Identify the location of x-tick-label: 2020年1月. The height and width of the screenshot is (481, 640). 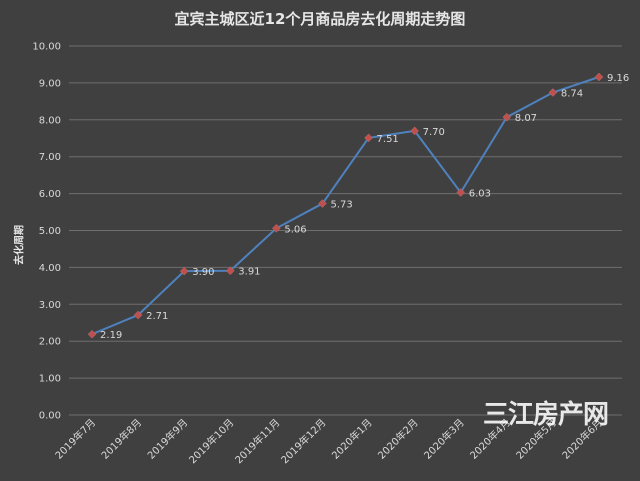
(352, 439).